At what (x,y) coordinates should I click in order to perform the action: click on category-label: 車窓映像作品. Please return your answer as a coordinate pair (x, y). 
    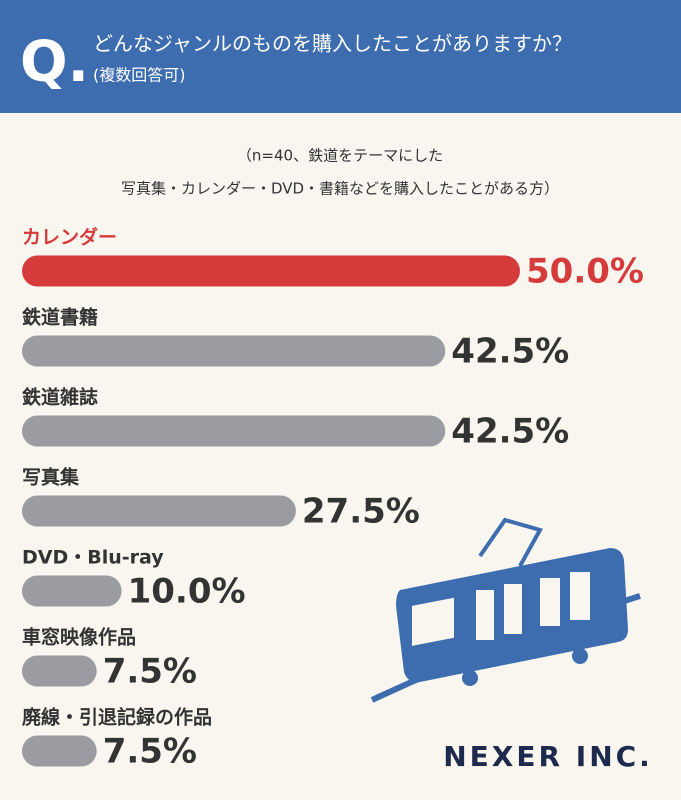
    Looking at the image, I should click on (79, 637).